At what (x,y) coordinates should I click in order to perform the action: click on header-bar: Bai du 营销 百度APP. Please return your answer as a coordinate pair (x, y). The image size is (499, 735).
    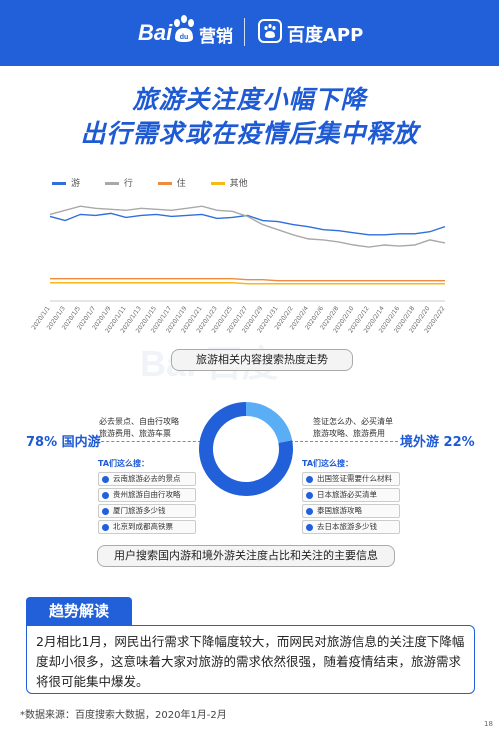
    Looking at the image, I should click on (249, 33).